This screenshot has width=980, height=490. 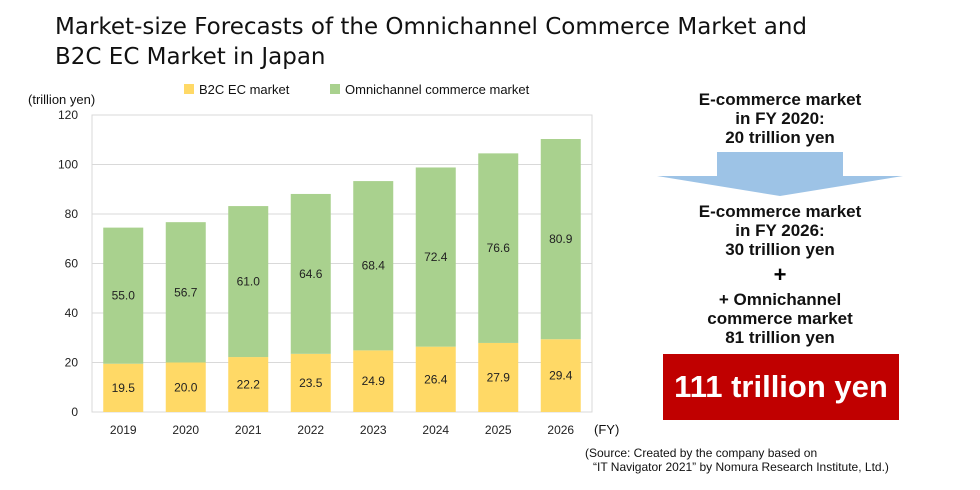 I want to click on bar-b2c-2021, so click(x=248, y=384).